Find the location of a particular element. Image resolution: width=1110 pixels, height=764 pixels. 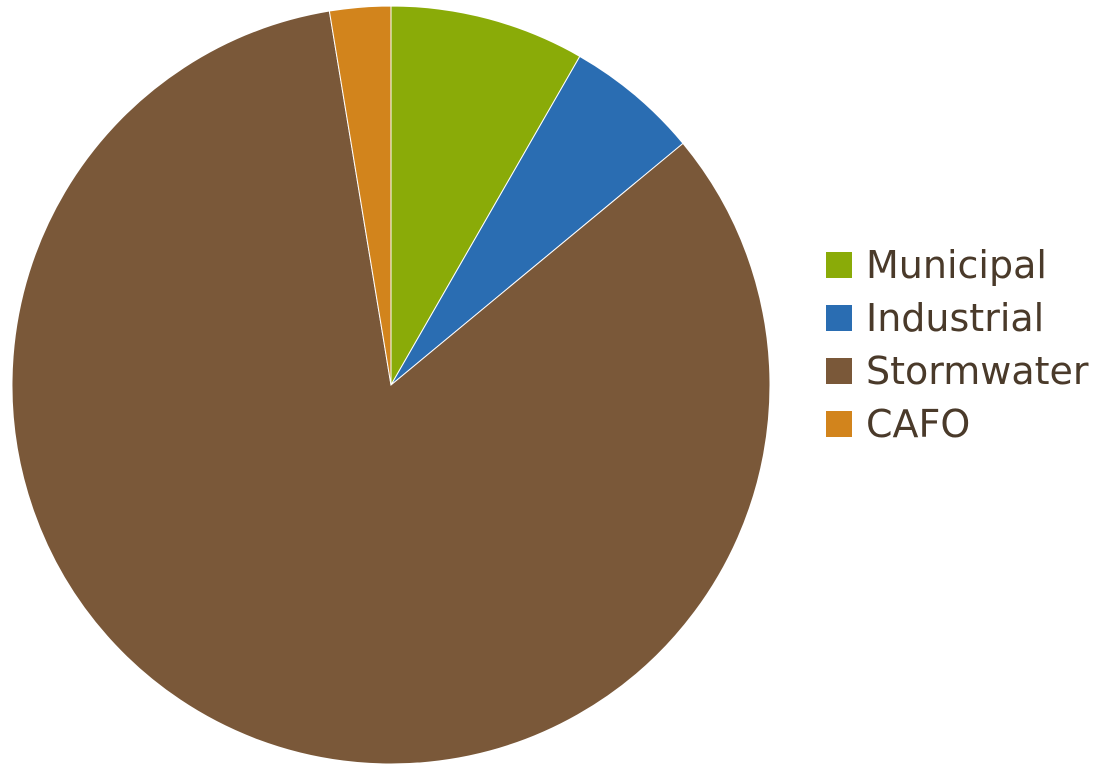

legend-label-industrial: Industrial is located at coordinates (955, 317).